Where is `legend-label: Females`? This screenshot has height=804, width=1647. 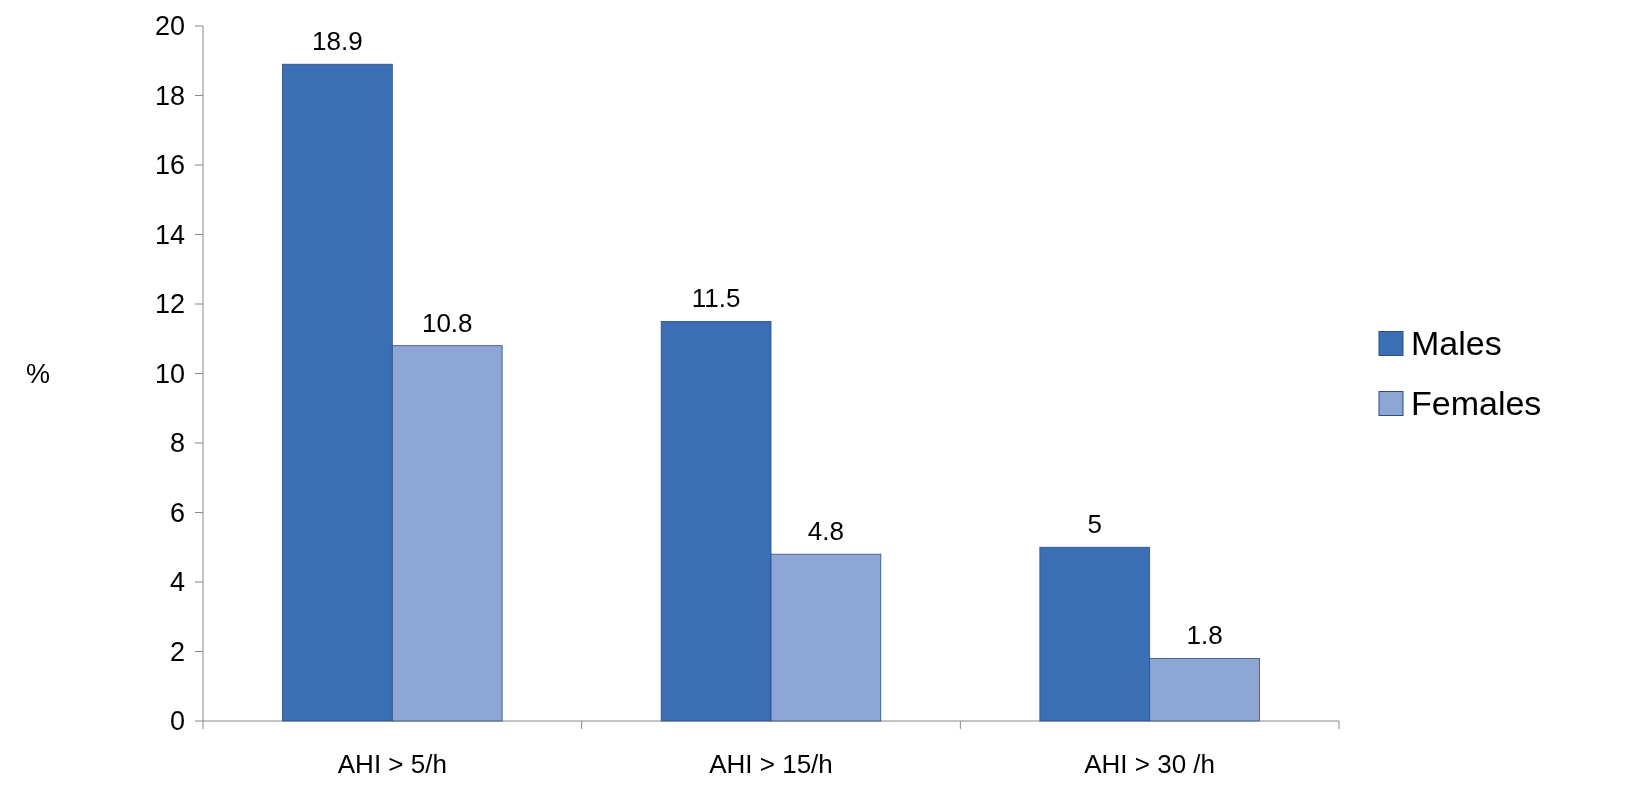
legend-label: Females is located at coordinates (1476, 403).